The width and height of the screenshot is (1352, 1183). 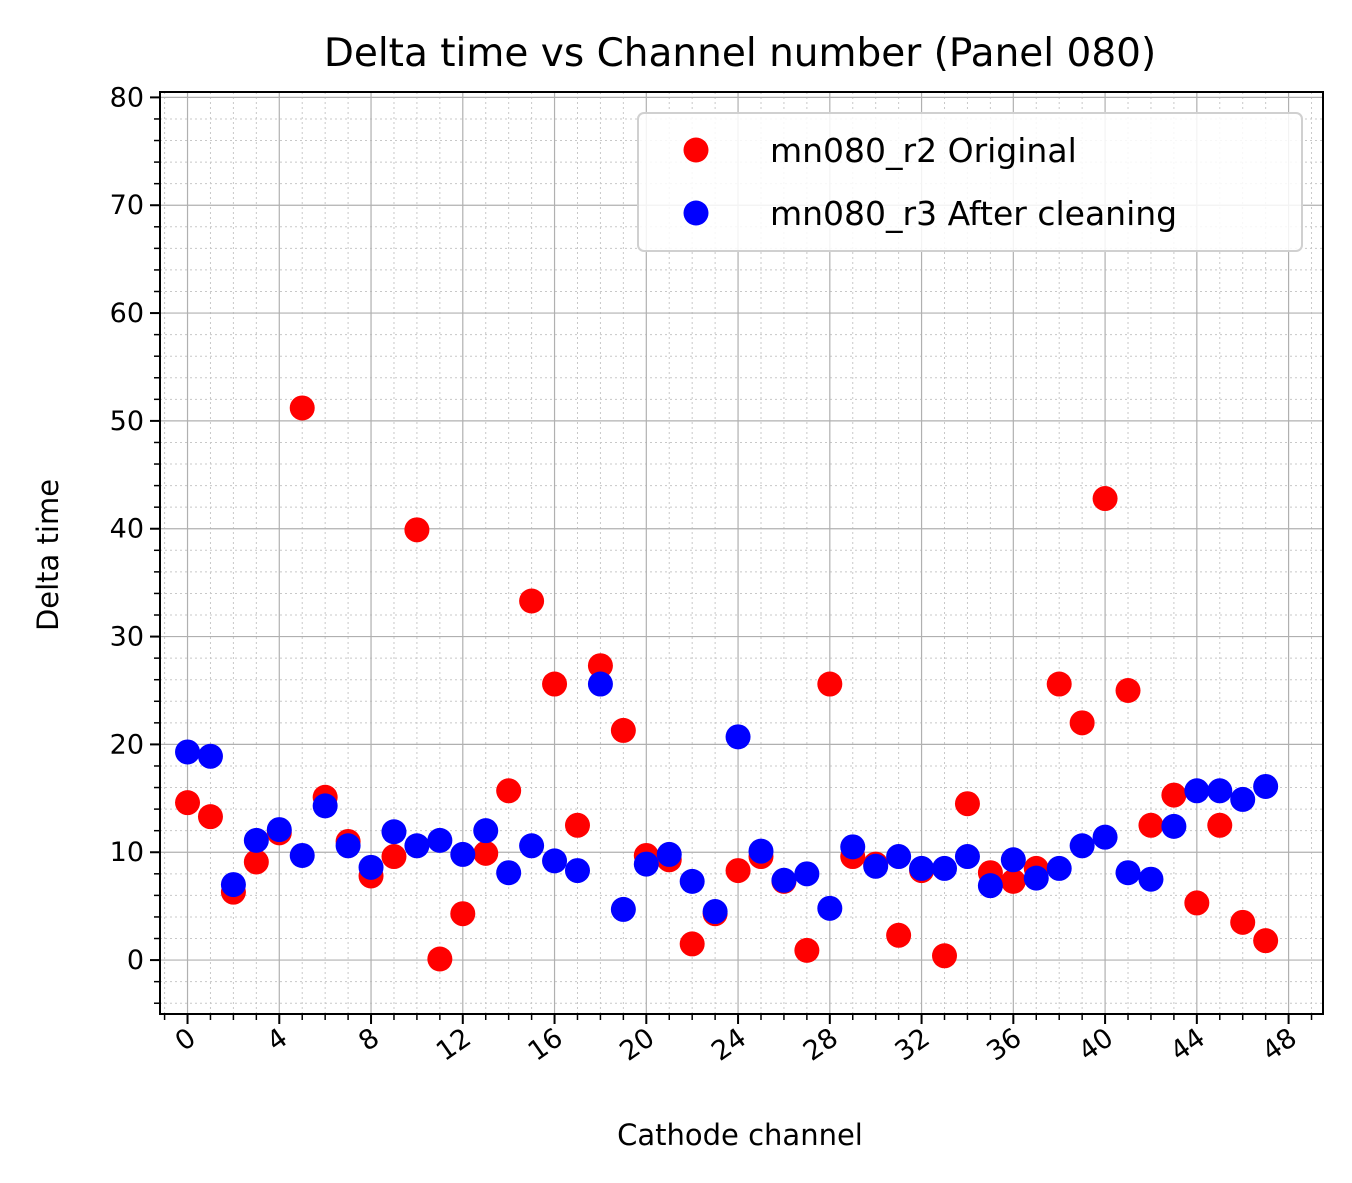 What do you see at coordinates (127, 852) in the screenshot?
I see `y-tick-label: 10` at bounding box center [127, 852].